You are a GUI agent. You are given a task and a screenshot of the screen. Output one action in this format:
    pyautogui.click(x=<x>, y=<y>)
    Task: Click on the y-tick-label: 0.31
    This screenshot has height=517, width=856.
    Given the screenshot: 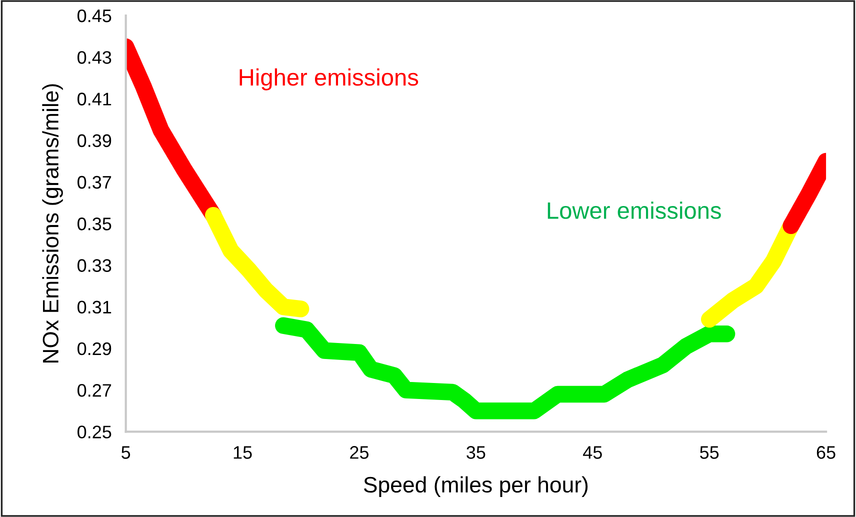 What is the action you would take?
    pyautogui.click(x=95, y=307)
    